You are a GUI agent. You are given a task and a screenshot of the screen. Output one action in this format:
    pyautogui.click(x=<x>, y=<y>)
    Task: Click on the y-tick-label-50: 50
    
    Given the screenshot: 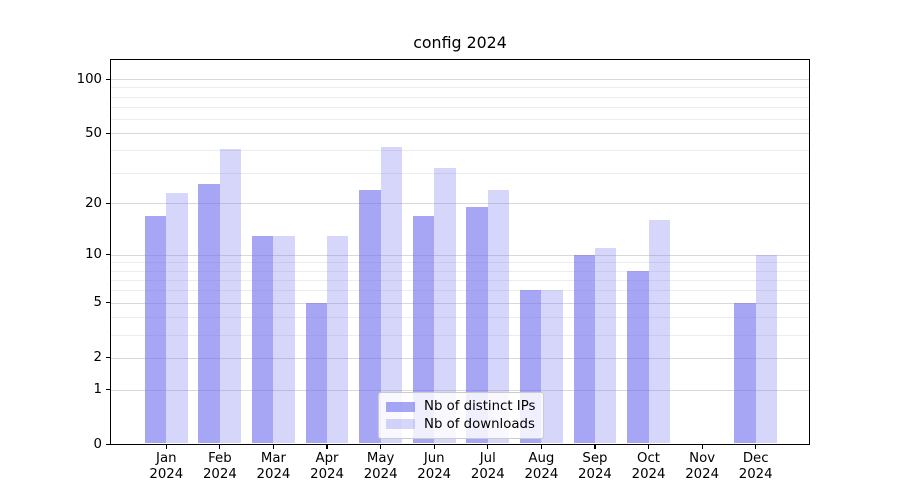 What is the action you would take?
    pyautogui.click(x=93, y=133)
    